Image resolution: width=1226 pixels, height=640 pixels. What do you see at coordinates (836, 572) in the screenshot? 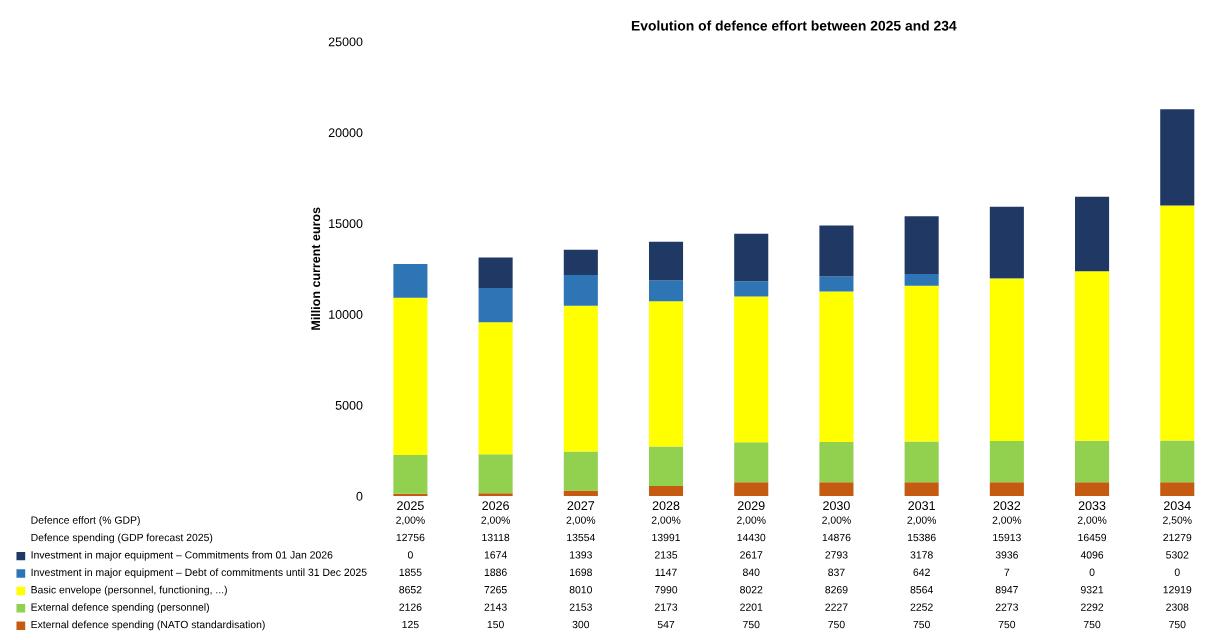
I see `data-label: 837` at bounding box center [836, 572].